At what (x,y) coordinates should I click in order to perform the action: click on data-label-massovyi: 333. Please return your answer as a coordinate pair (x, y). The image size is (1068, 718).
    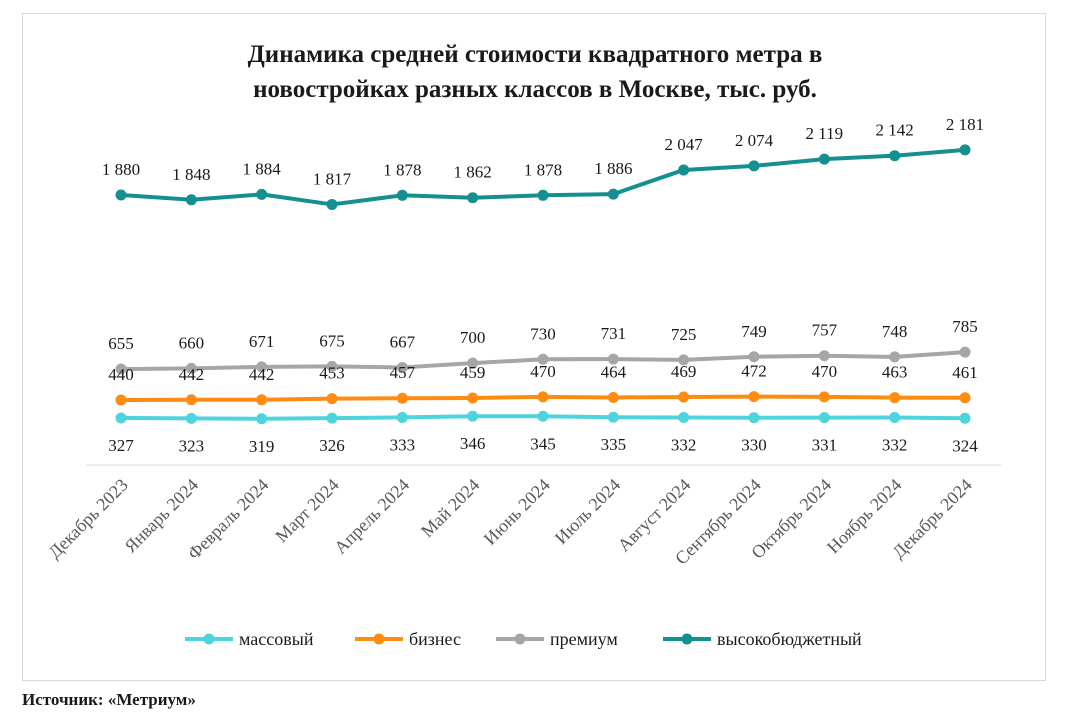
    Looking at the image, I should click on (403, 444).